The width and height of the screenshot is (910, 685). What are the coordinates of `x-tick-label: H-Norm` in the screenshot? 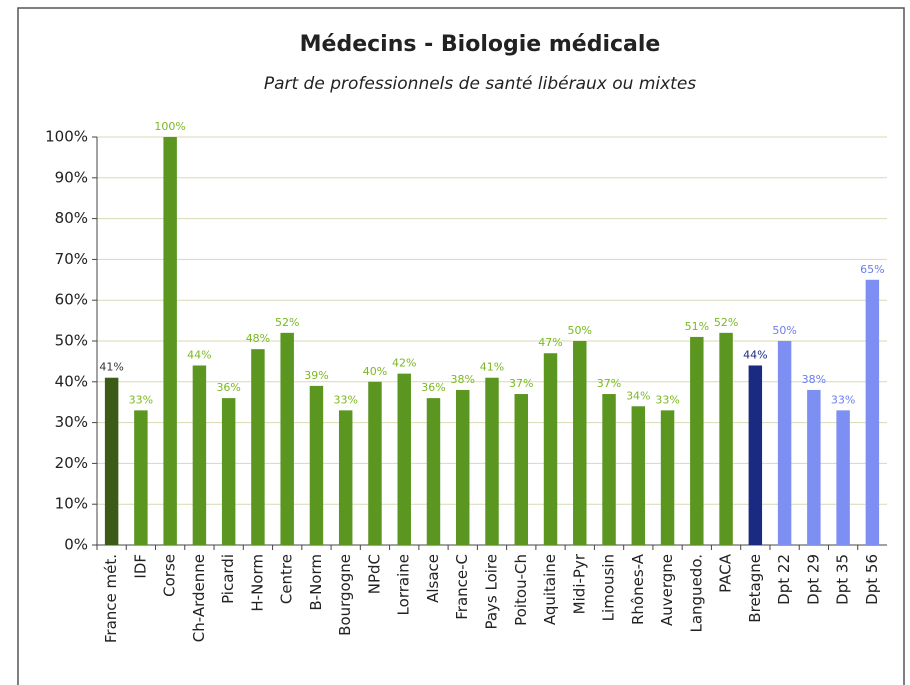 It's located at (257, 583).